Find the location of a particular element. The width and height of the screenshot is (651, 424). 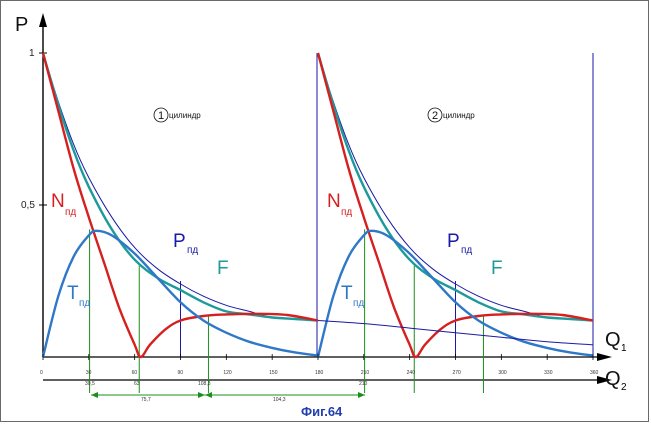

x-tick-label-120: 120 is located at coordinates (227, 373).